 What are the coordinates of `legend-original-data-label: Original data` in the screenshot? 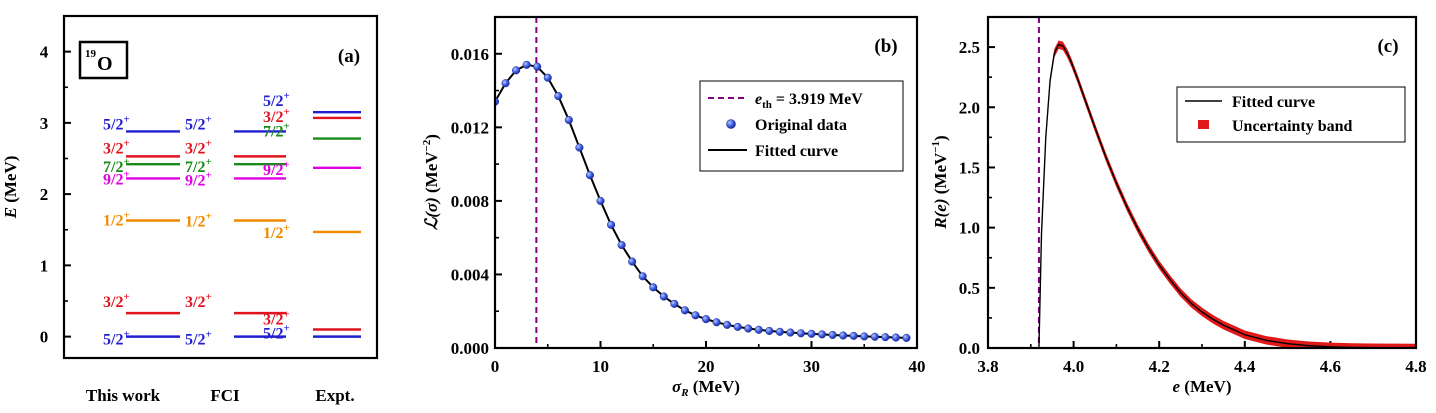 It's located at (801, 125).